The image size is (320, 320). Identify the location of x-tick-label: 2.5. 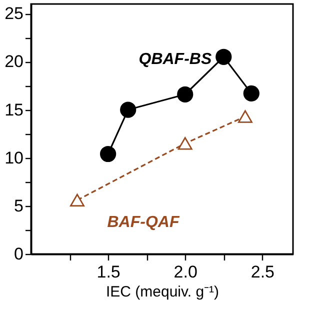
(262, 272).